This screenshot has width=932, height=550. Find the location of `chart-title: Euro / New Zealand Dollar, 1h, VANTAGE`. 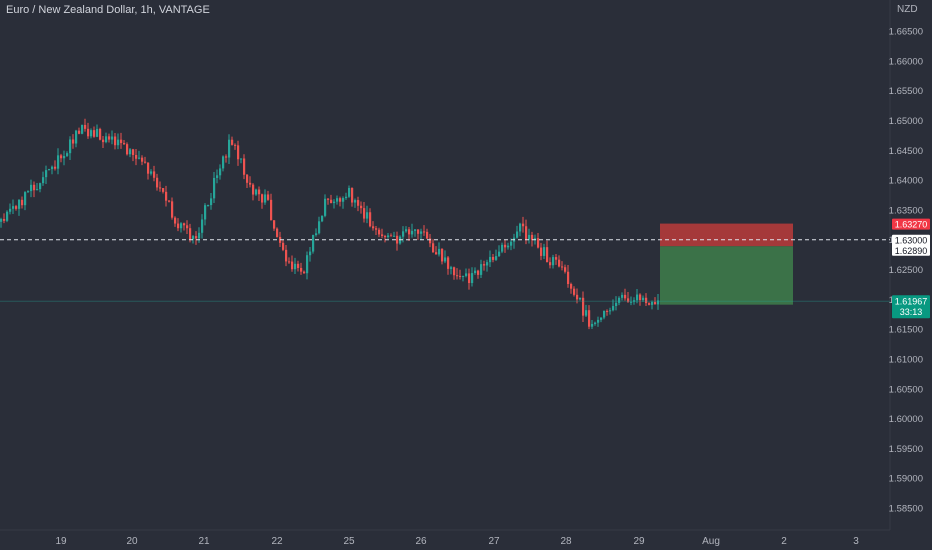

chart-title: Euro / New Zealand Dollar, 1h, VANTAGE is located at coordinates (108, 10).